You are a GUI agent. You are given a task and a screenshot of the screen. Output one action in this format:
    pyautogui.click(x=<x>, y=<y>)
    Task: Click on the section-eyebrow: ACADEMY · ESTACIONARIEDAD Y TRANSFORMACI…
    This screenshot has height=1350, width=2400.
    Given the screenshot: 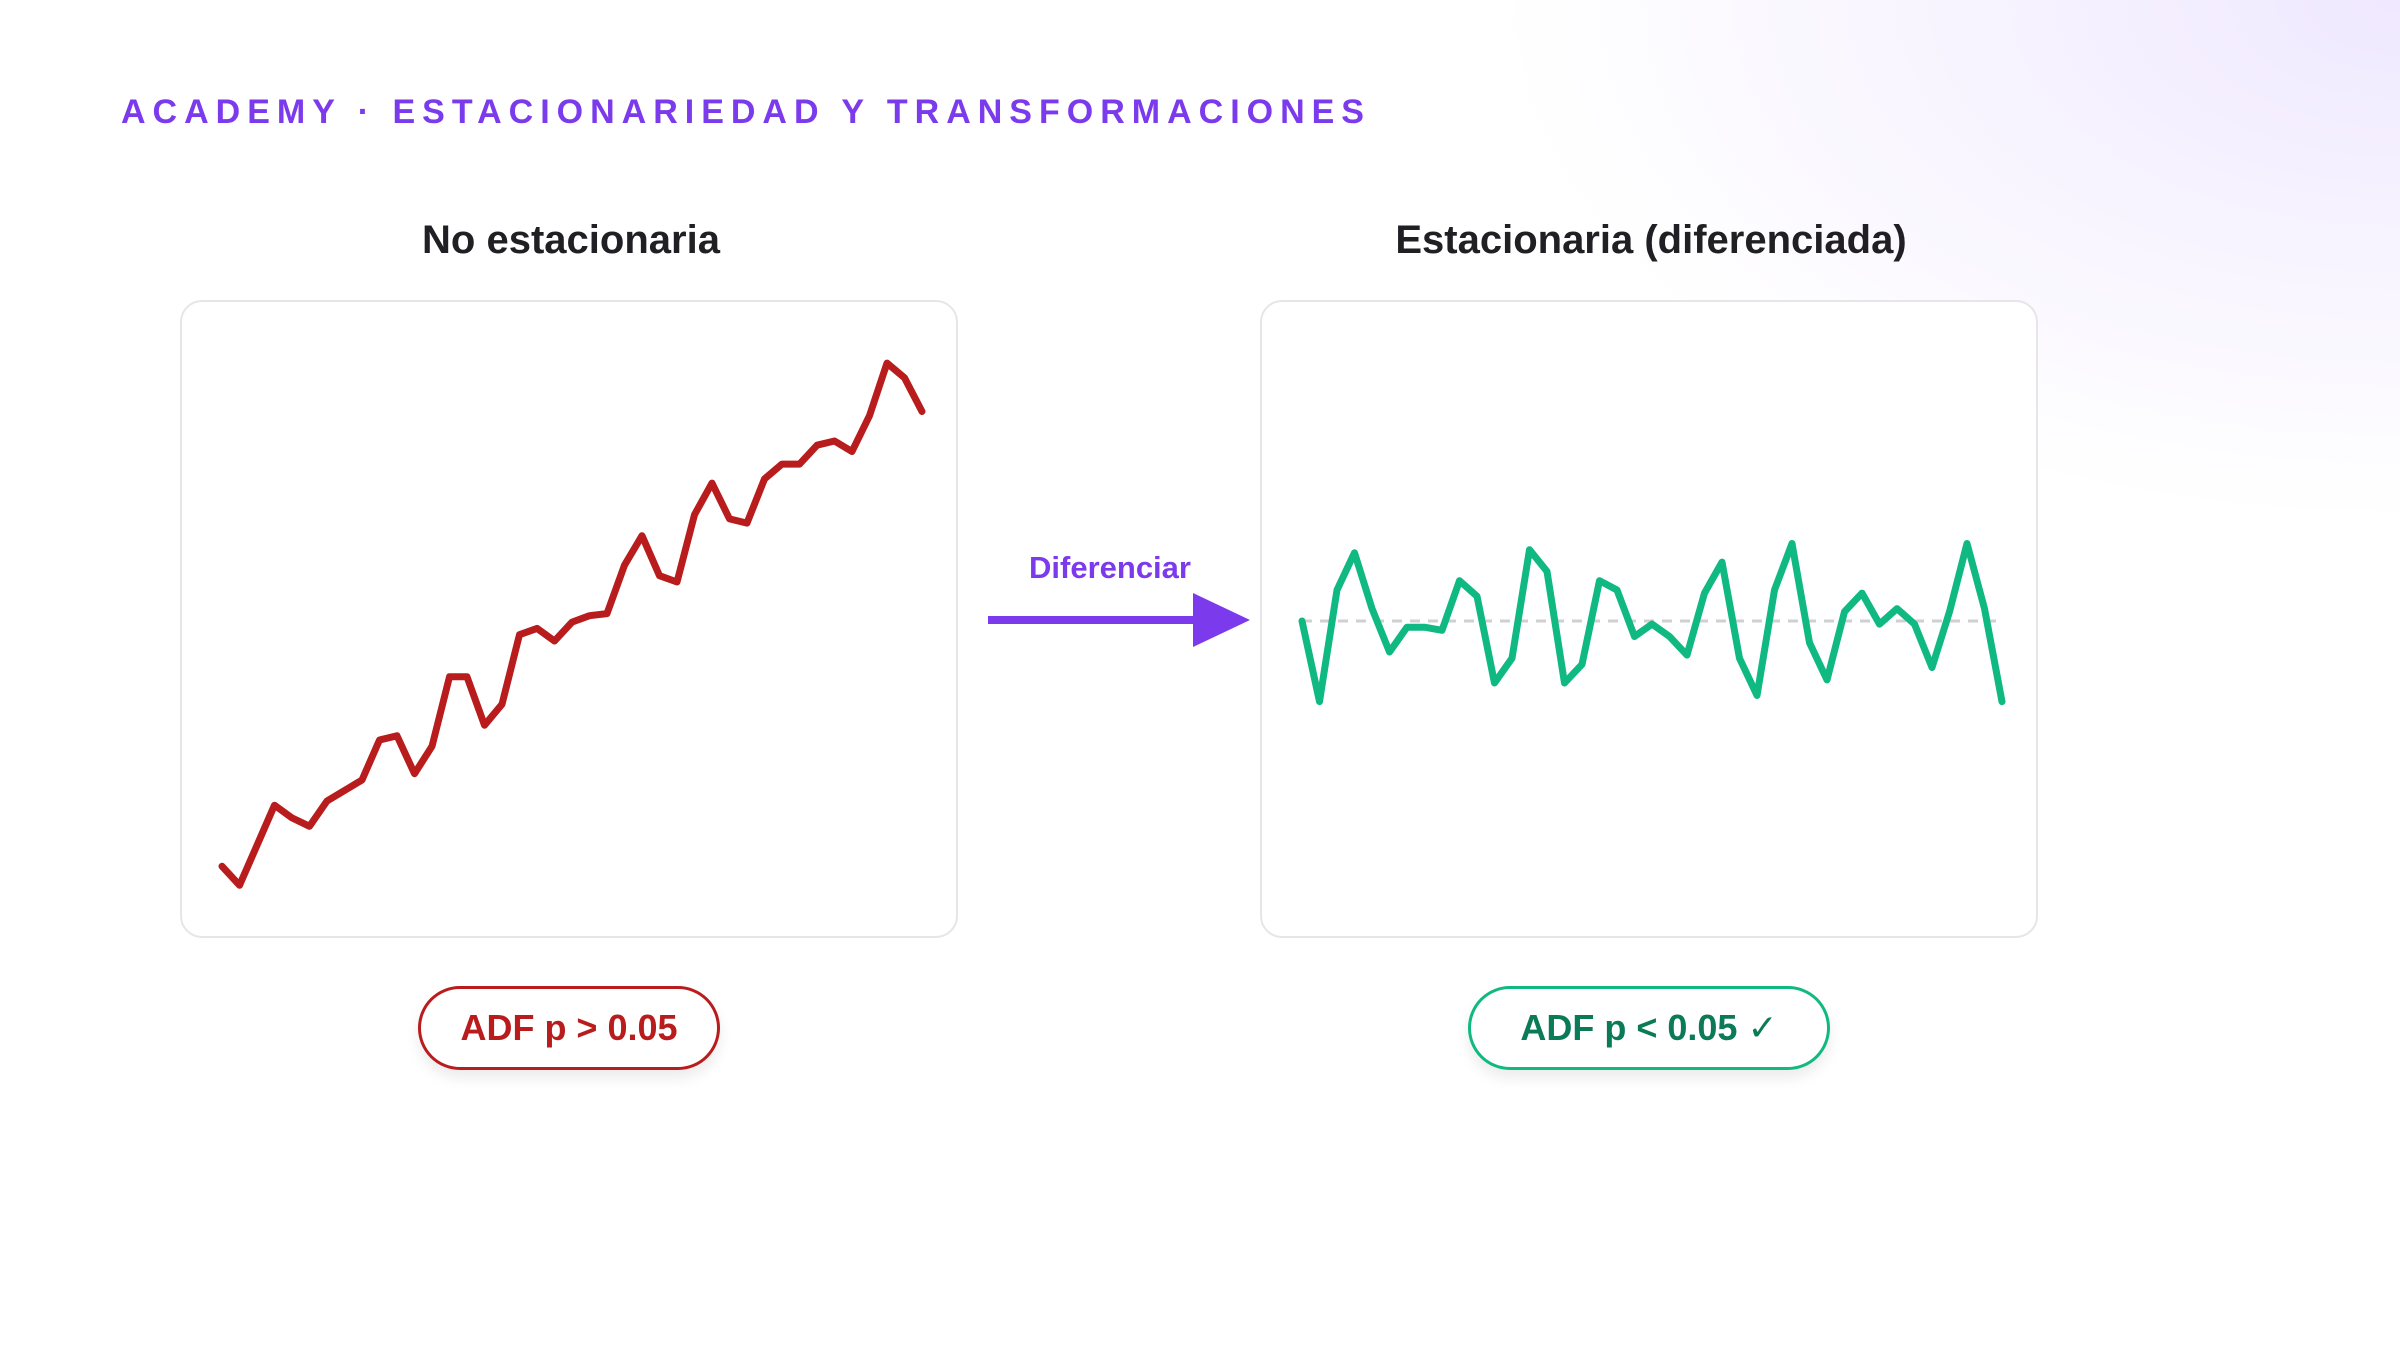 What is the action you would take?
    pyautogui.click(x=746, y=112)
    